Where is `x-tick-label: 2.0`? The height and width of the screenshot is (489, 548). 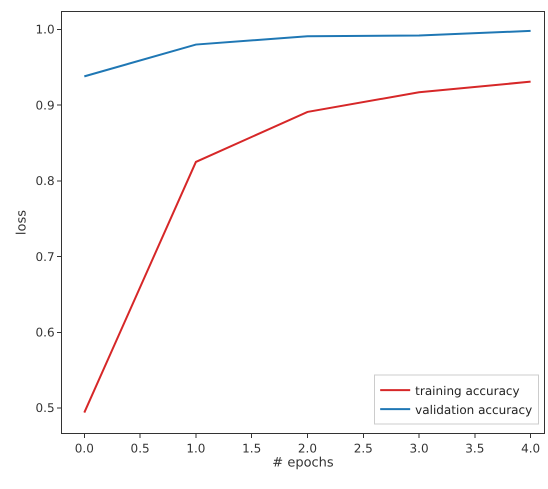
x-tick-label: 2.0 is located at coordinates (308, 448).